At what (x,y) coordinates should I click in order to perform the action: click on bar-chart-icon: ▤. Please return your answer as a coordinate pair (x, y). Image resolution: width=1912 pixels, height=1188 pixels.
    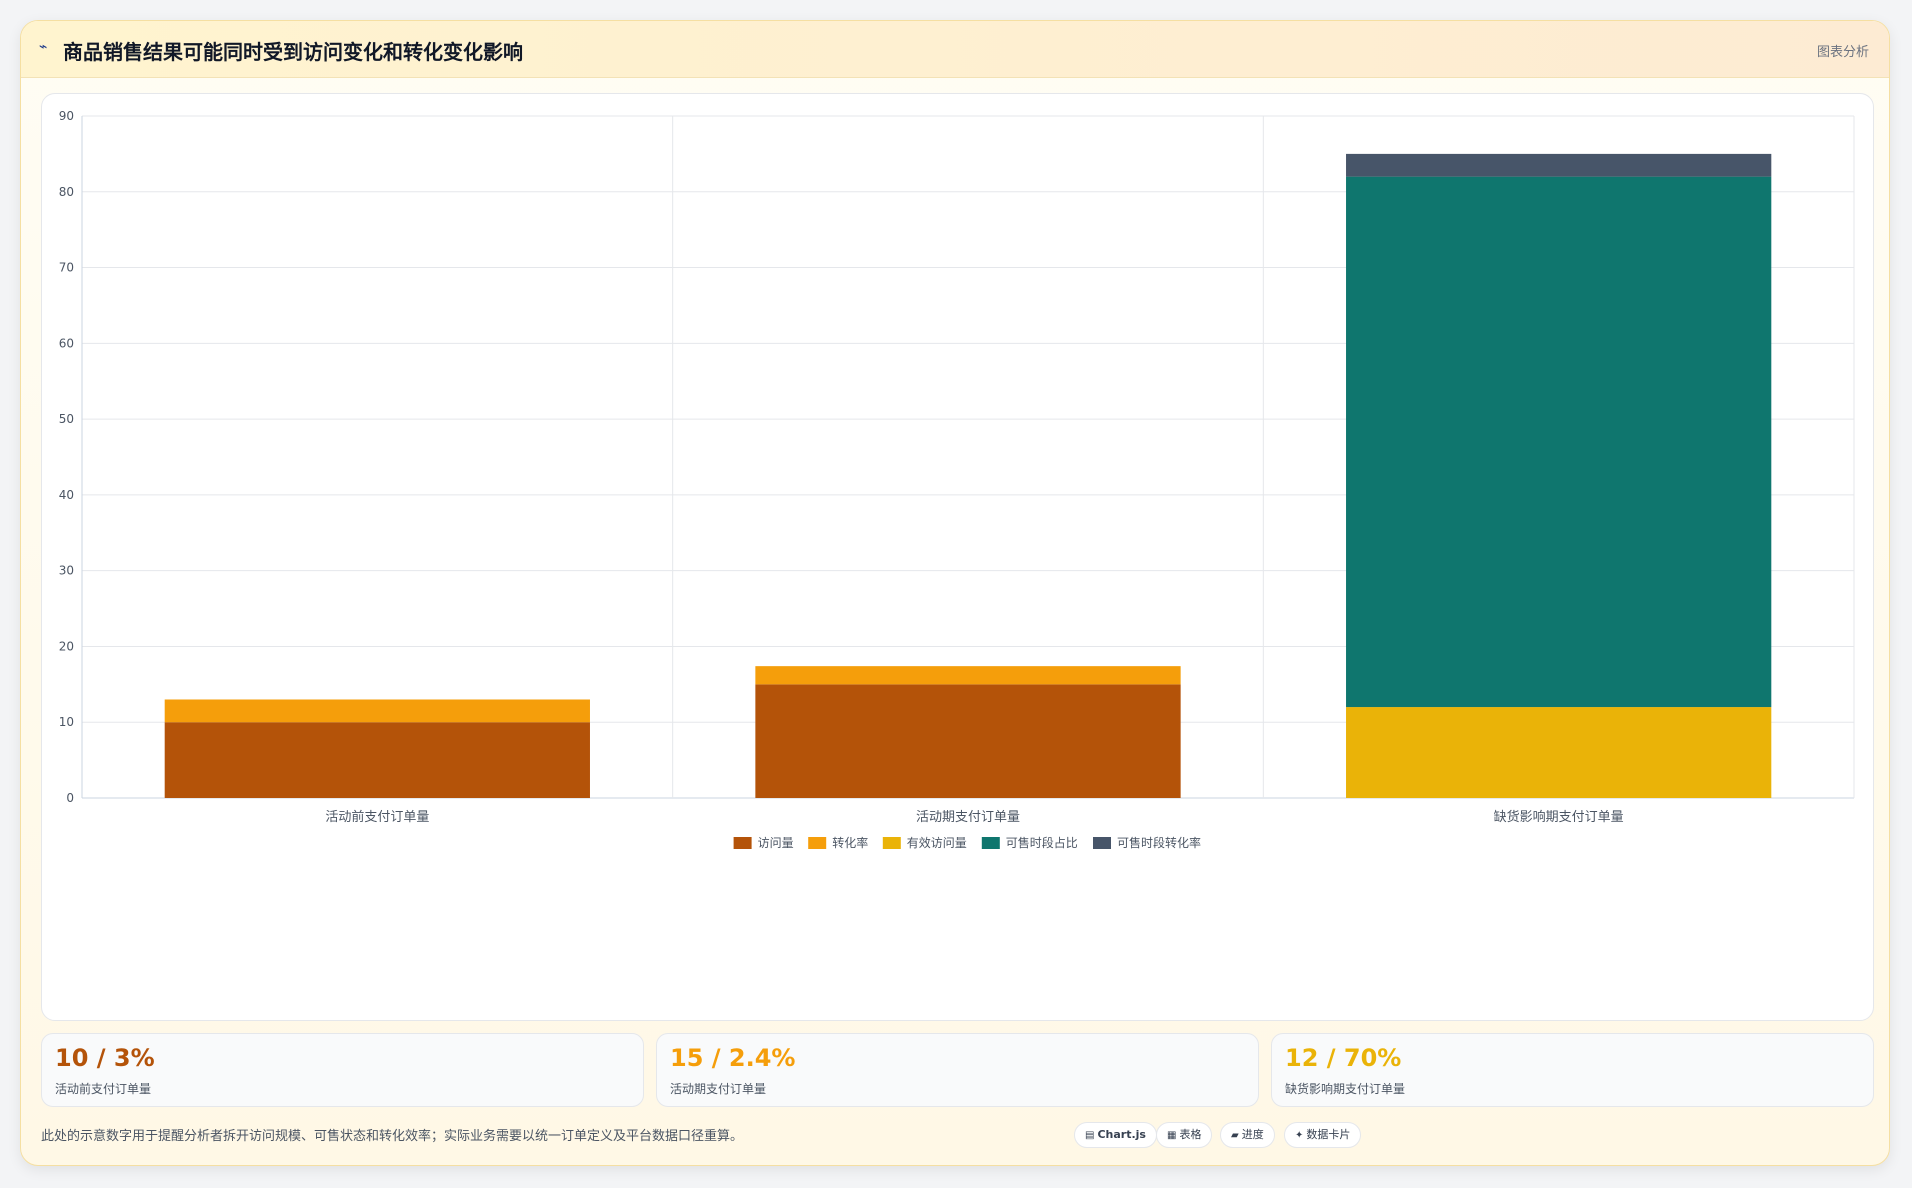
    Looking at the image, I should click on (1090, 1135).